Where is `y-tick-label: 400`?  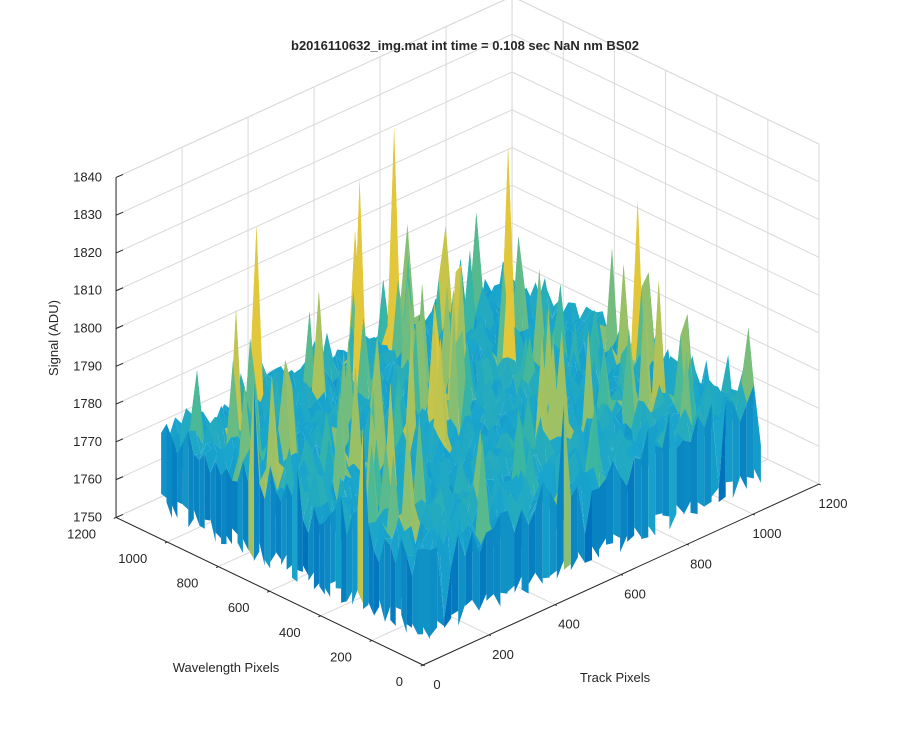 y-tick-label: 400 is located at coordinates (290, 632).